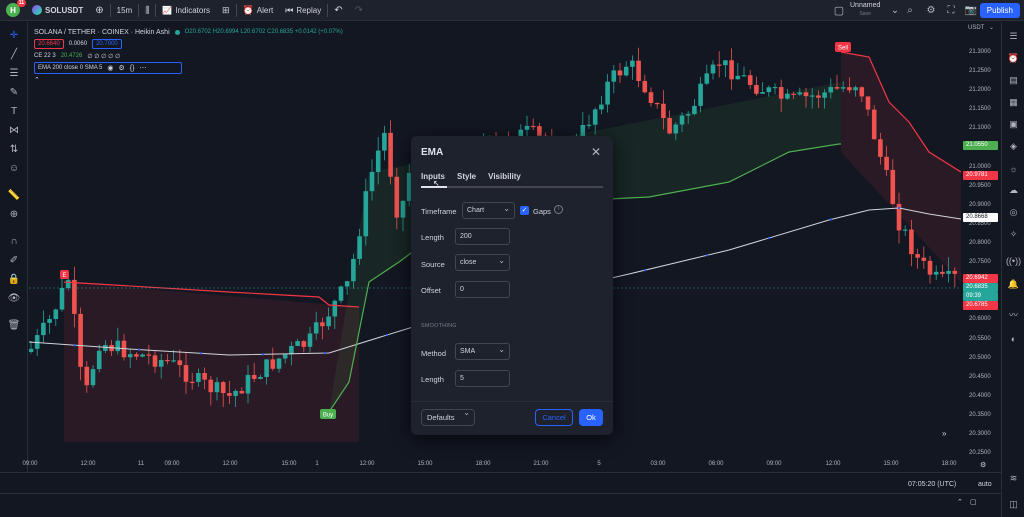 The height and width of the screenshot is (517, 1024). I want to click on replay-button: ⏮ Replay, so click(303, 10).